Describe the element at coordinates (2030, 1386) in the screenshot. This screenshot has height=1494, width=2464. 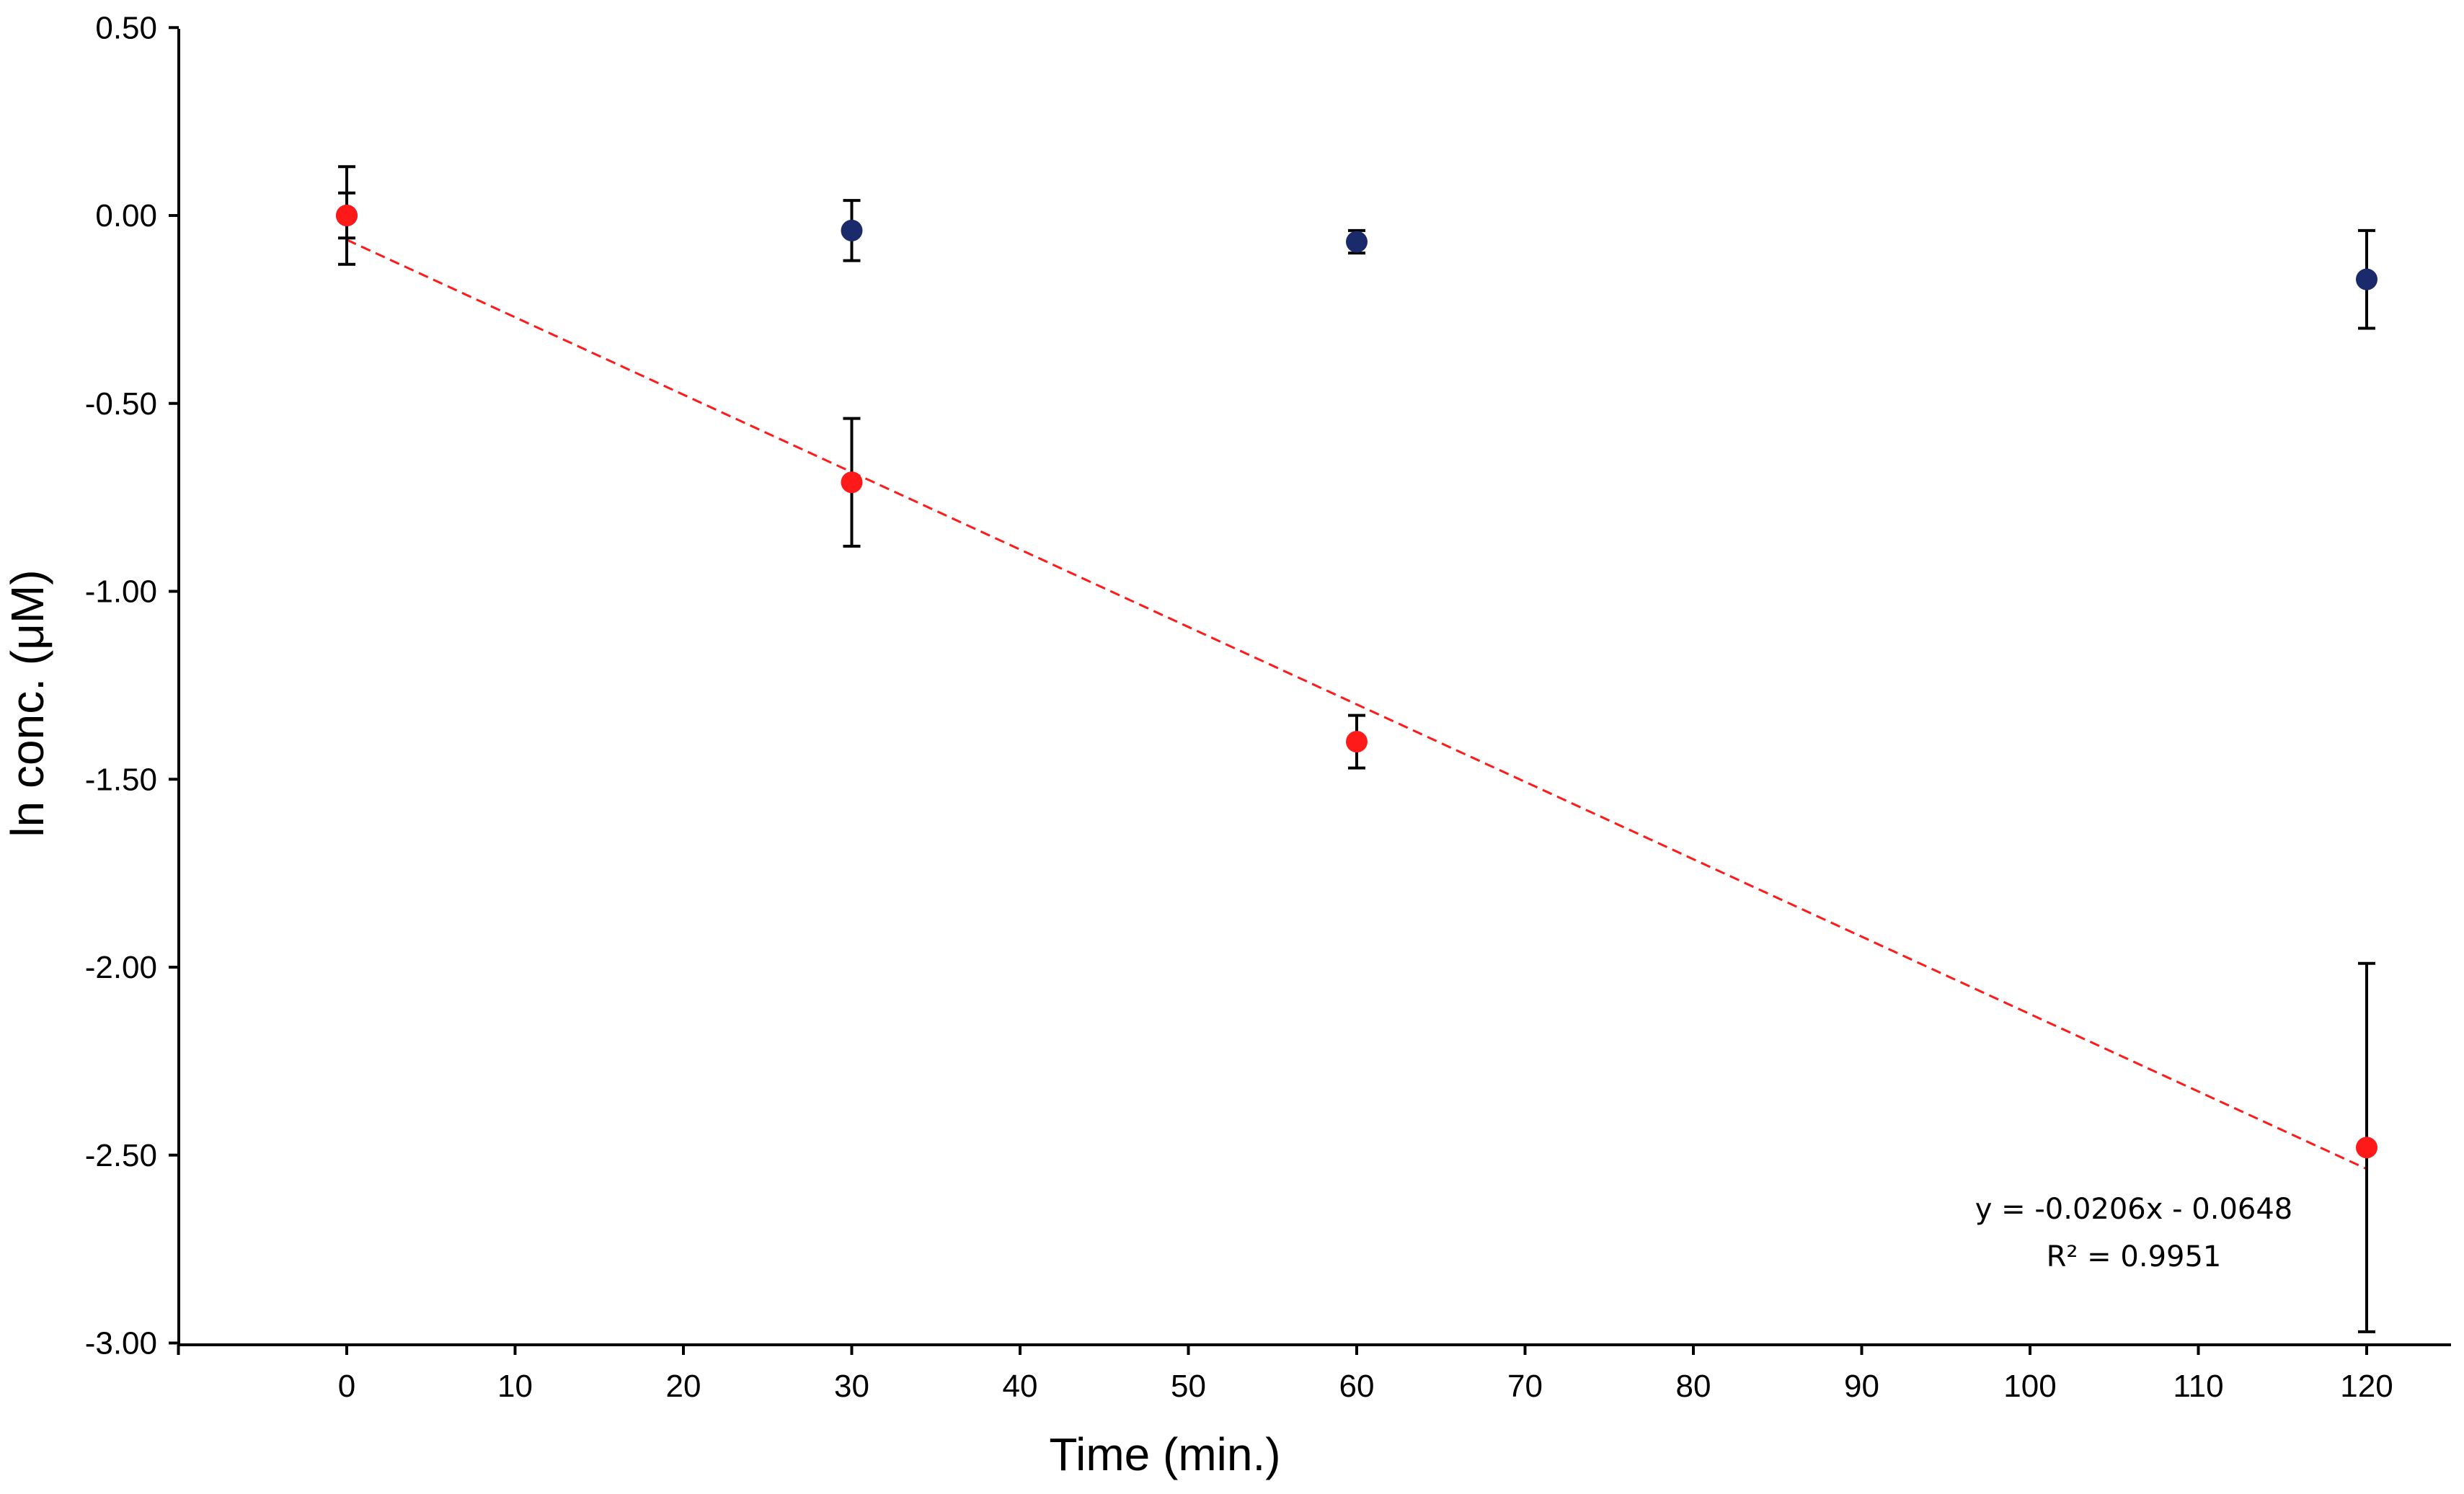
I see `x-tick-label: 100` at that location.